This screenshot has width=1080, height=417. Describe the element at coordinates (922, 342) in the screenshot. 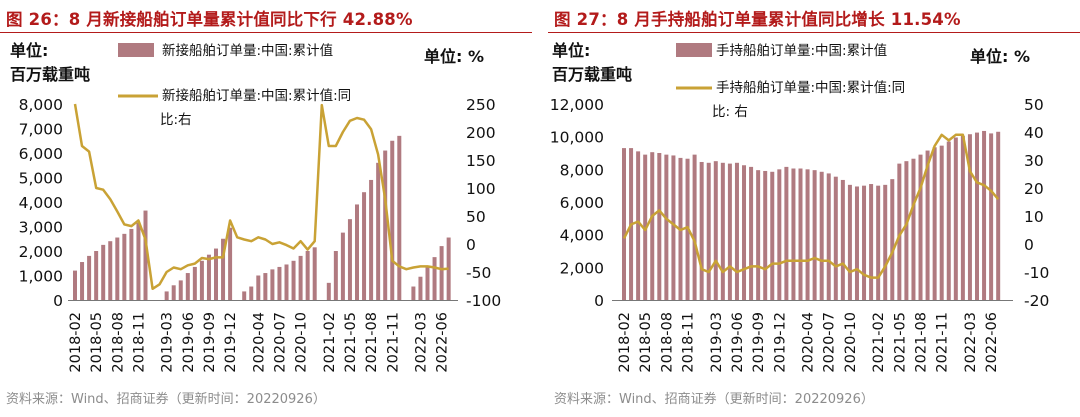

I see `x-tick-label: 2021-08` at that location.